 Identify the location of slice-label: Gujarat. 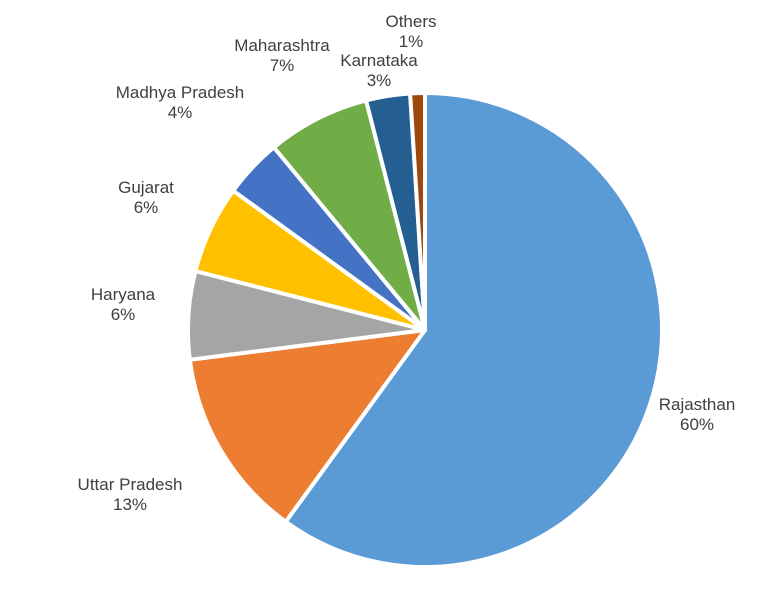
(146, 187).